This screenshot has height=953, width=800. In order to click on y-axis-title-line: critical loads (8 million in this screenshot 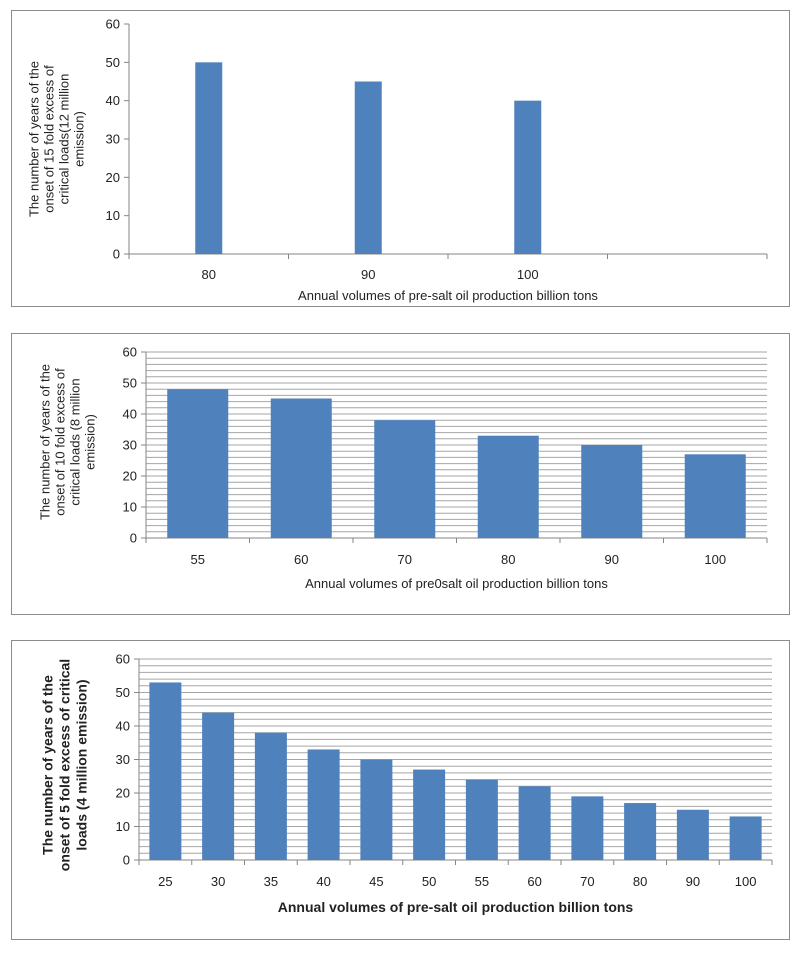, I will do `click(75, 441)`.